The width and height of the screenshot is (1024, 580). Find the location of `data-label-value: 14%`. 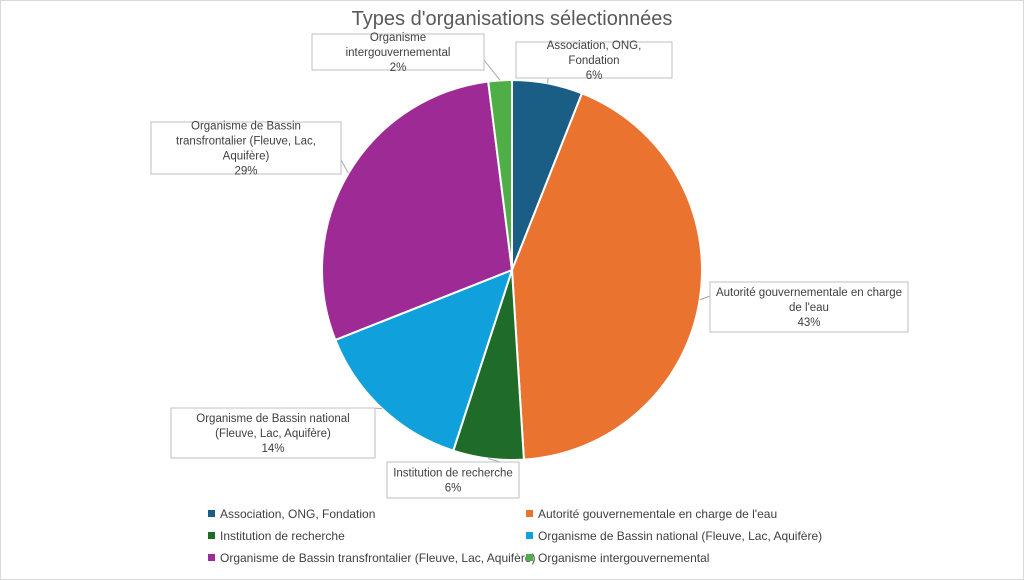

data-label-value: 14% is located at coordinates (272, 449).